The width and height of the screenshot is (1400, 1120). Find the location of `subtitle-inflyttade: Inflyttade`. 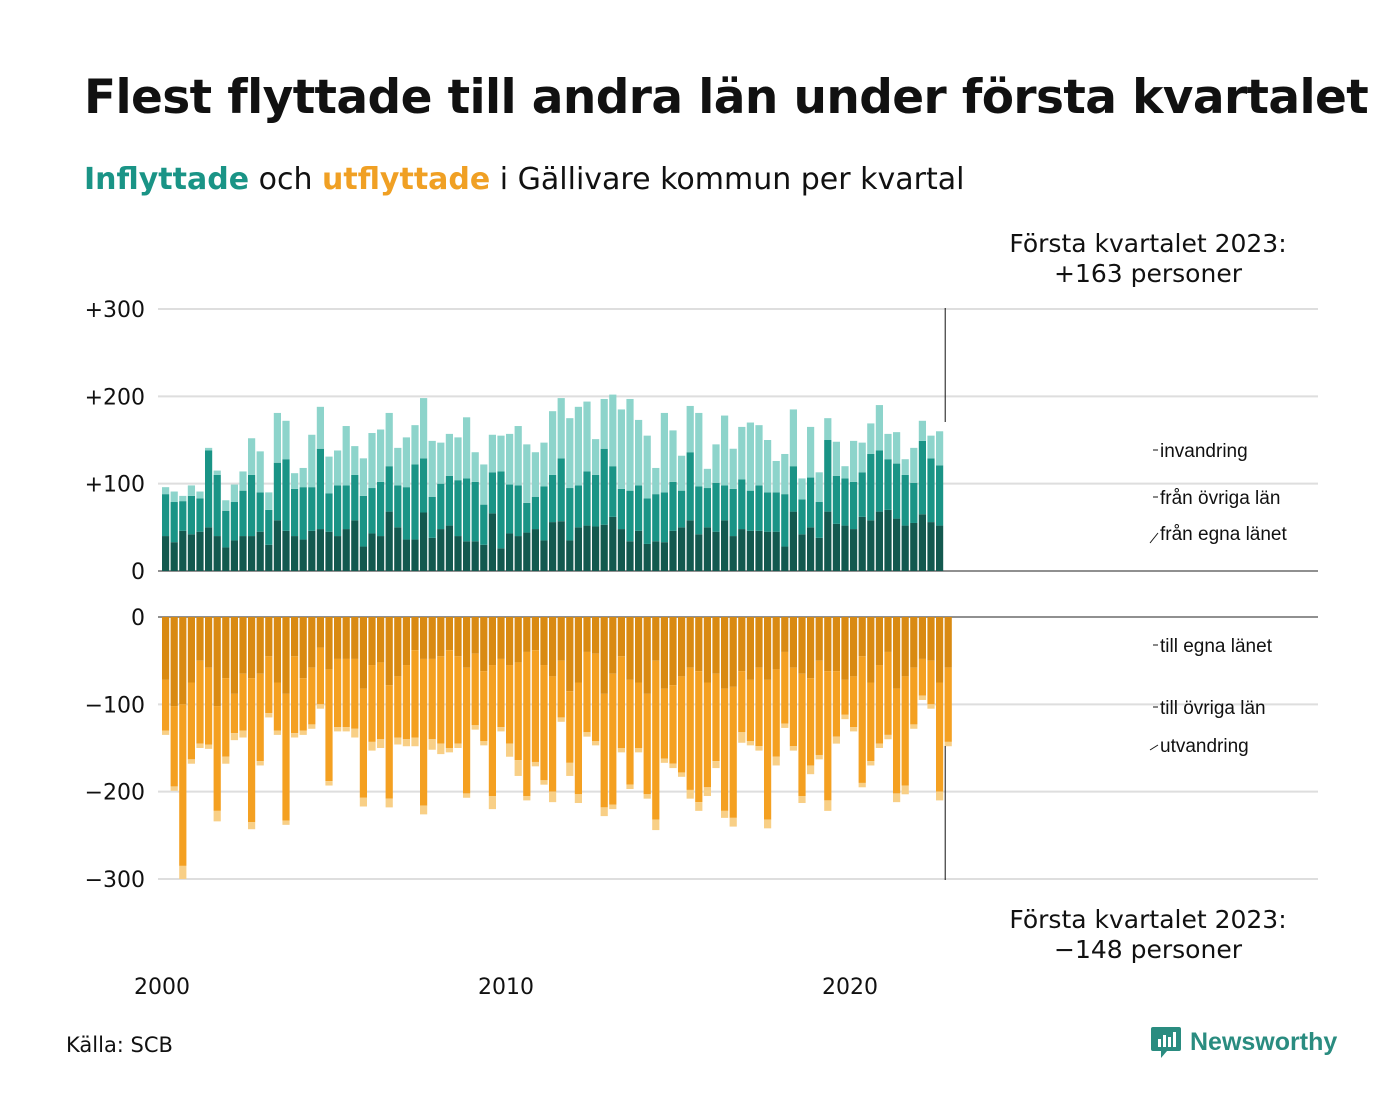

subtitle-inflyttade: Inflyttade is located at coordinates (167, 179).